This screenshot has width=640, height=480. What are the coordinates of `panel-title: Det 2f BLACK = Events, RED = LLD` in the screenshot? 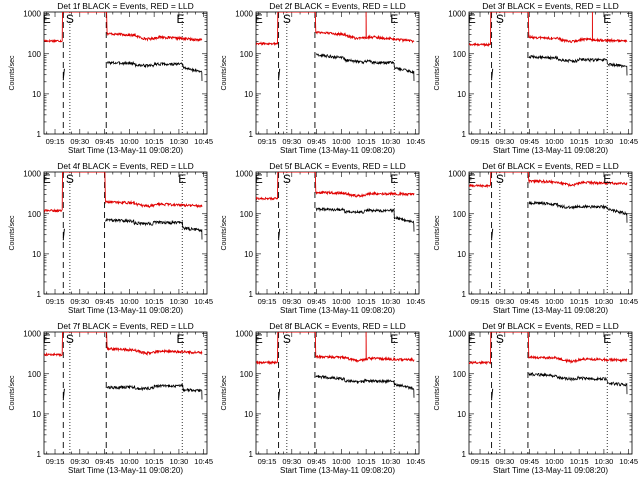 It's located at (337, 6).